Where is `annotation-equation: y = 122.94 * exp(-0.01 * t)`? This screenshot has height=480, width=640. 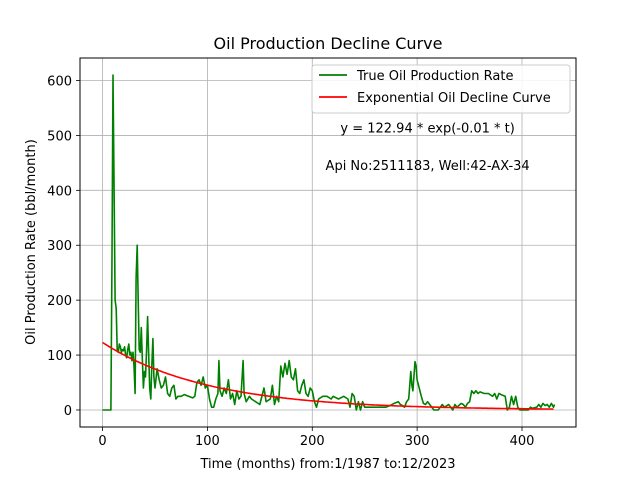
annotation-equation: y = 122.94 * exp(-0.01 * t) is located at coordinates (427, 129).